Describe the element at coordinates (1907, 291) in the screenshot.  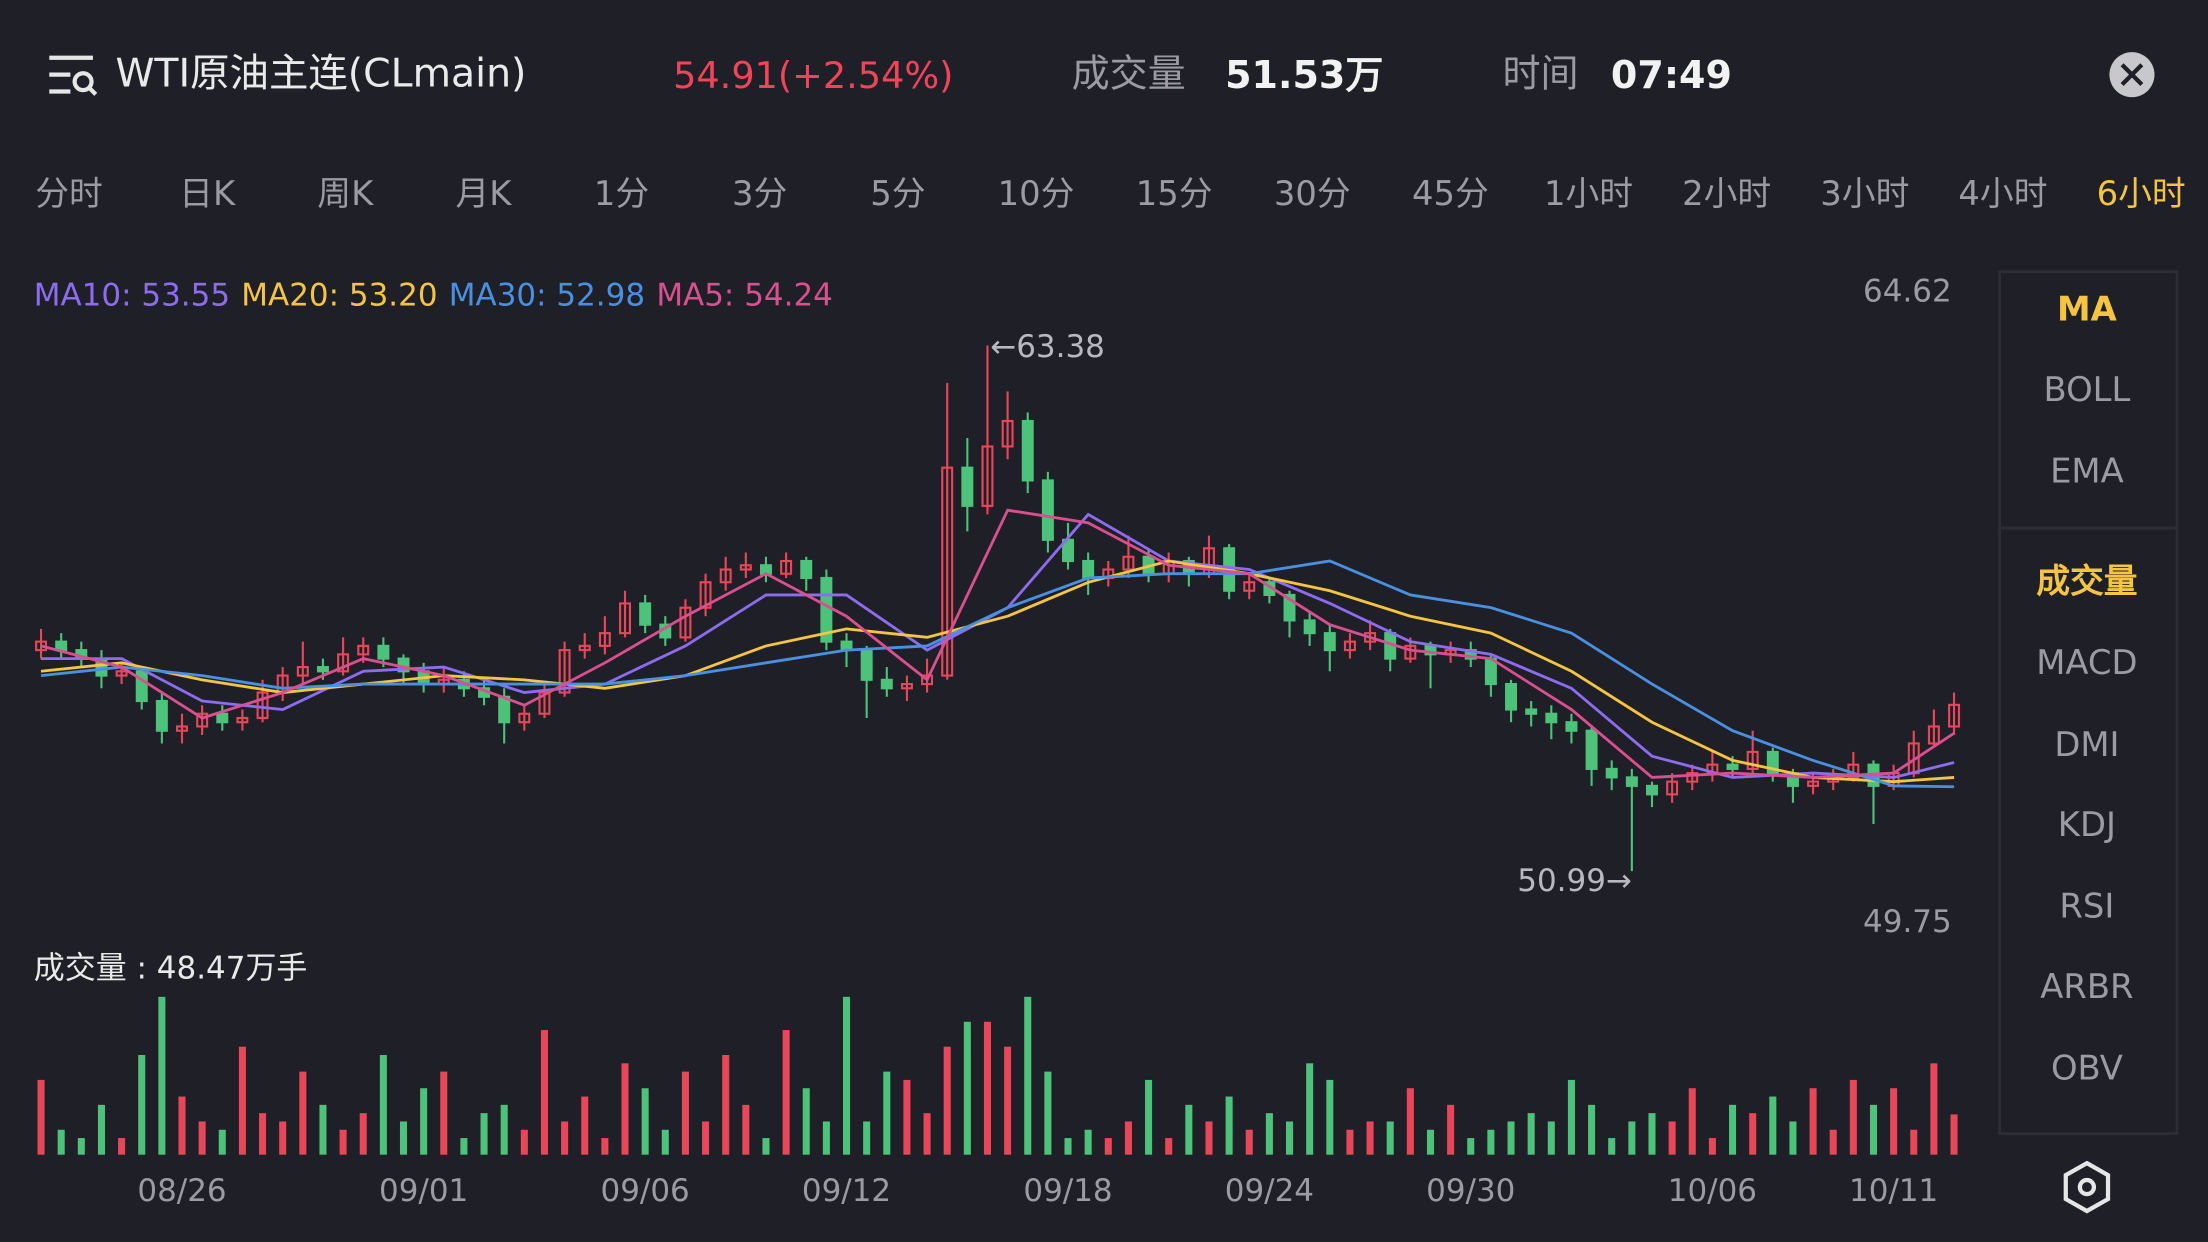
I see `y-tick-label: 64.62` at that location.